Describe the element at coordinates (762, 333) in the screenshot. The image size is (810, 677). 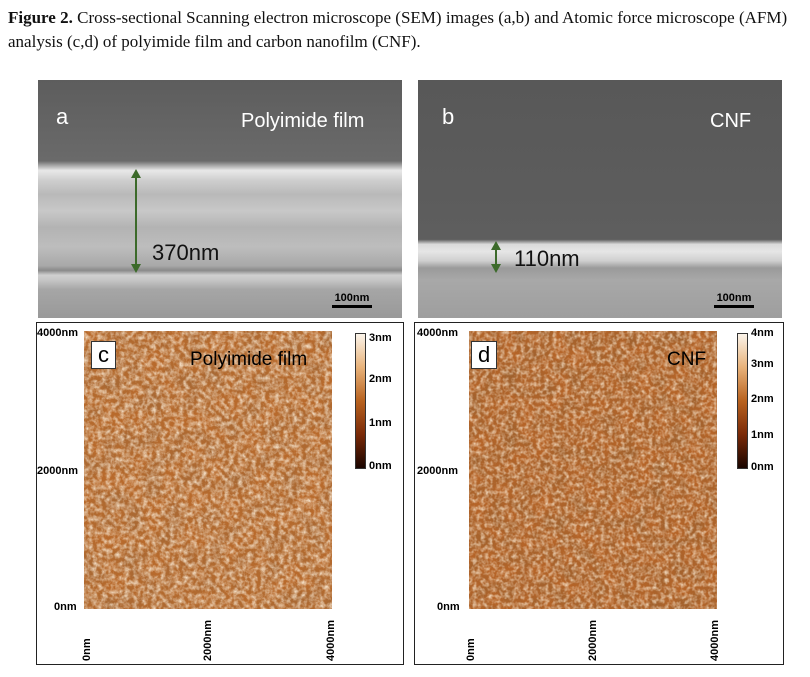
I see `colorbar-tick-d-0: 4nm` at that location.